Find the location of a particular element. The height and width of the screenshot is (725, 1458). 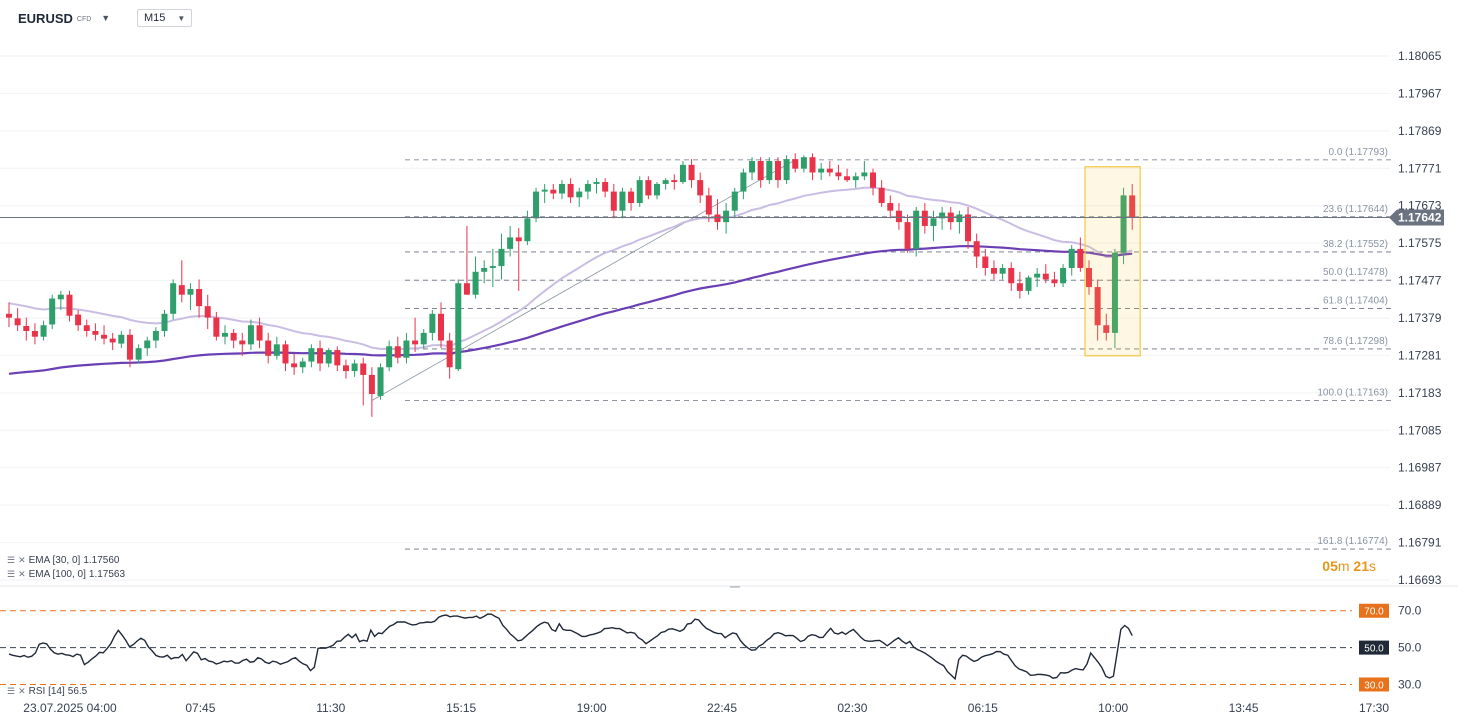

timeframe-dropdown: M15 ▼ is located at coordinates (165, 18).